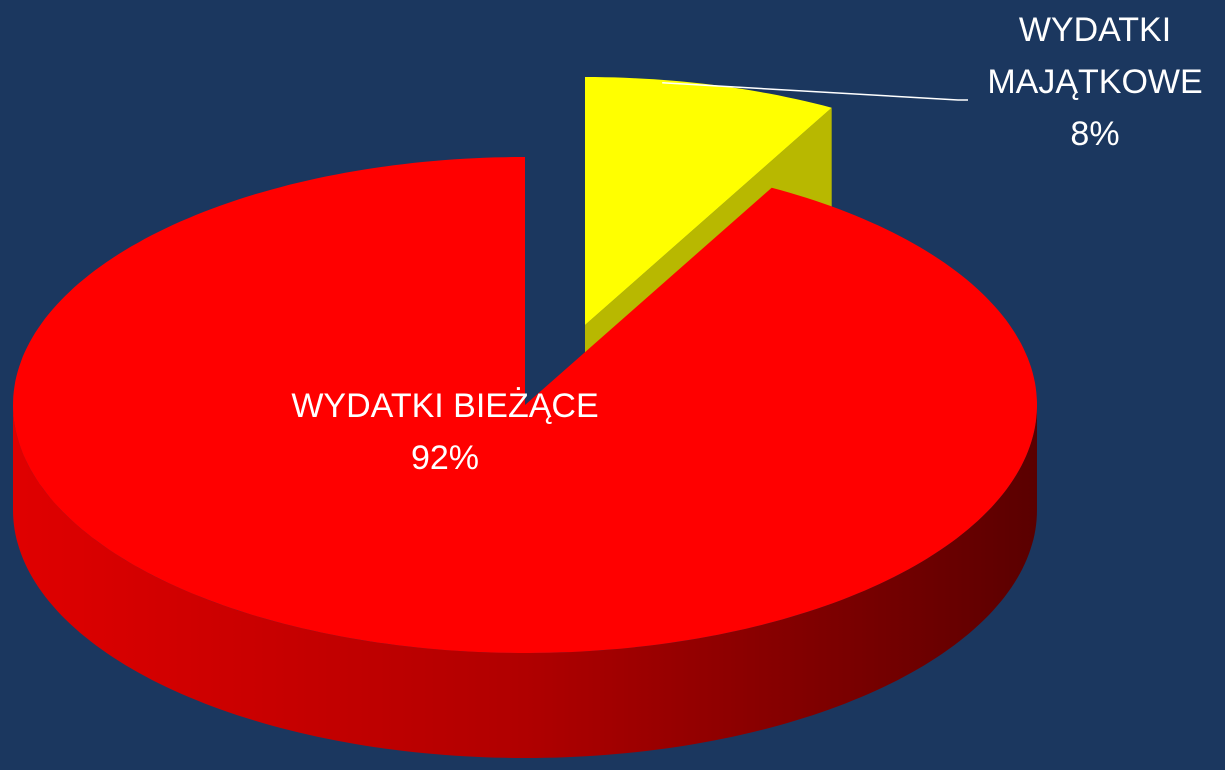 The width and height of the screenshot is (1225, 770). Describe the element at coordinates (1095, 56) in the screenshot. I see `category-label: WYDATKI MAJĄTKOWE` at that location.